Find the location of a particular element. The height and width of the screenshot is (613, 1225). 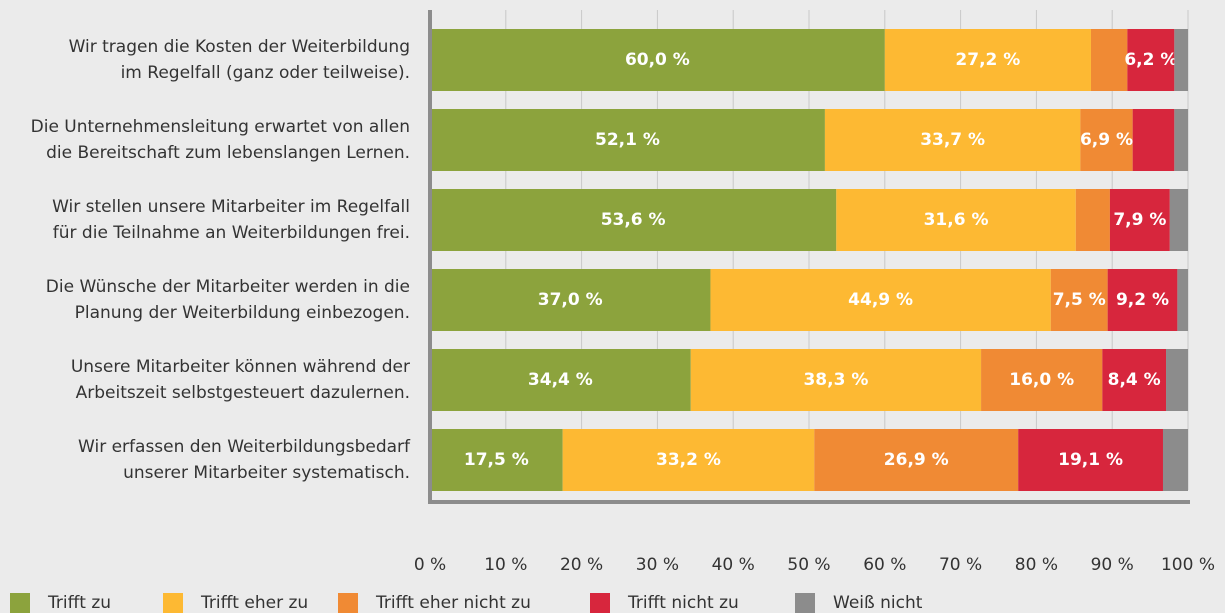

legend-label: Trifft eher zu is located at coordinates (254, 603).